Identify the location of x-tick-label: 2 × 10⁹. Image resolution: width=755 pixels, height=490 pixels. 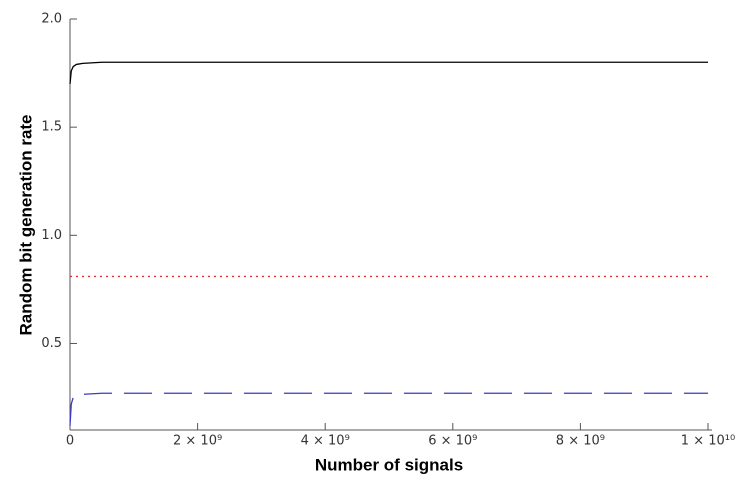
(197, 441).